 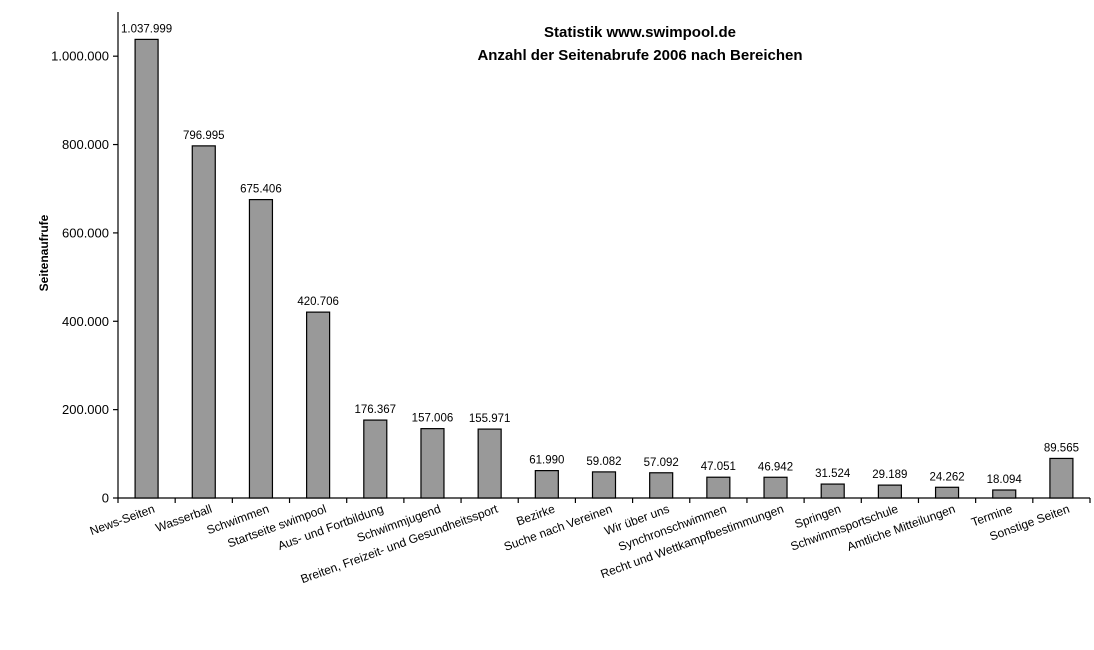 What do you see at coordinates (1005, 480) in the screenshot?
I see `data-label: 18.094` at bounding box center [1005, 480].